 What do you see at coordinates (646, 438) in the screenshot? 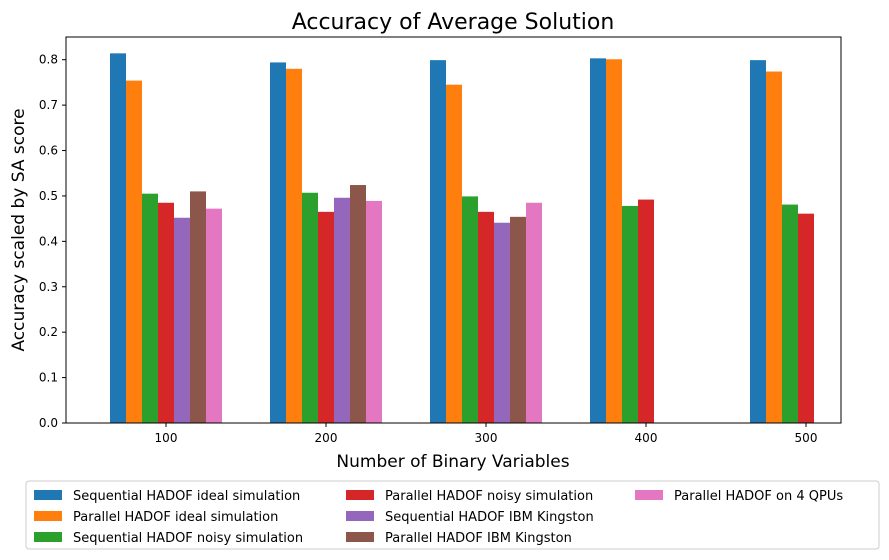
I see `x-tick-label: 400` at bounding box center [646, 438].